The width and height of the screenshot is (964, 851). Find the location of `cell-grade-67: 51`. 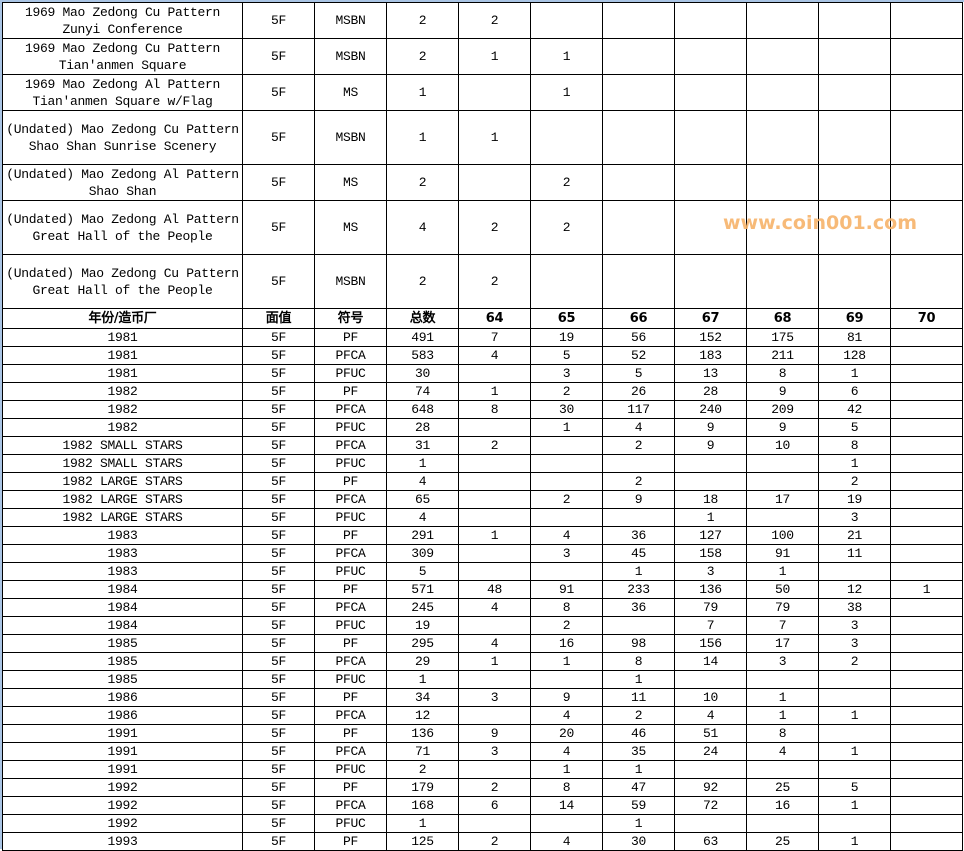

cell-grade-67: 51 is located at coordinates (710, 733).